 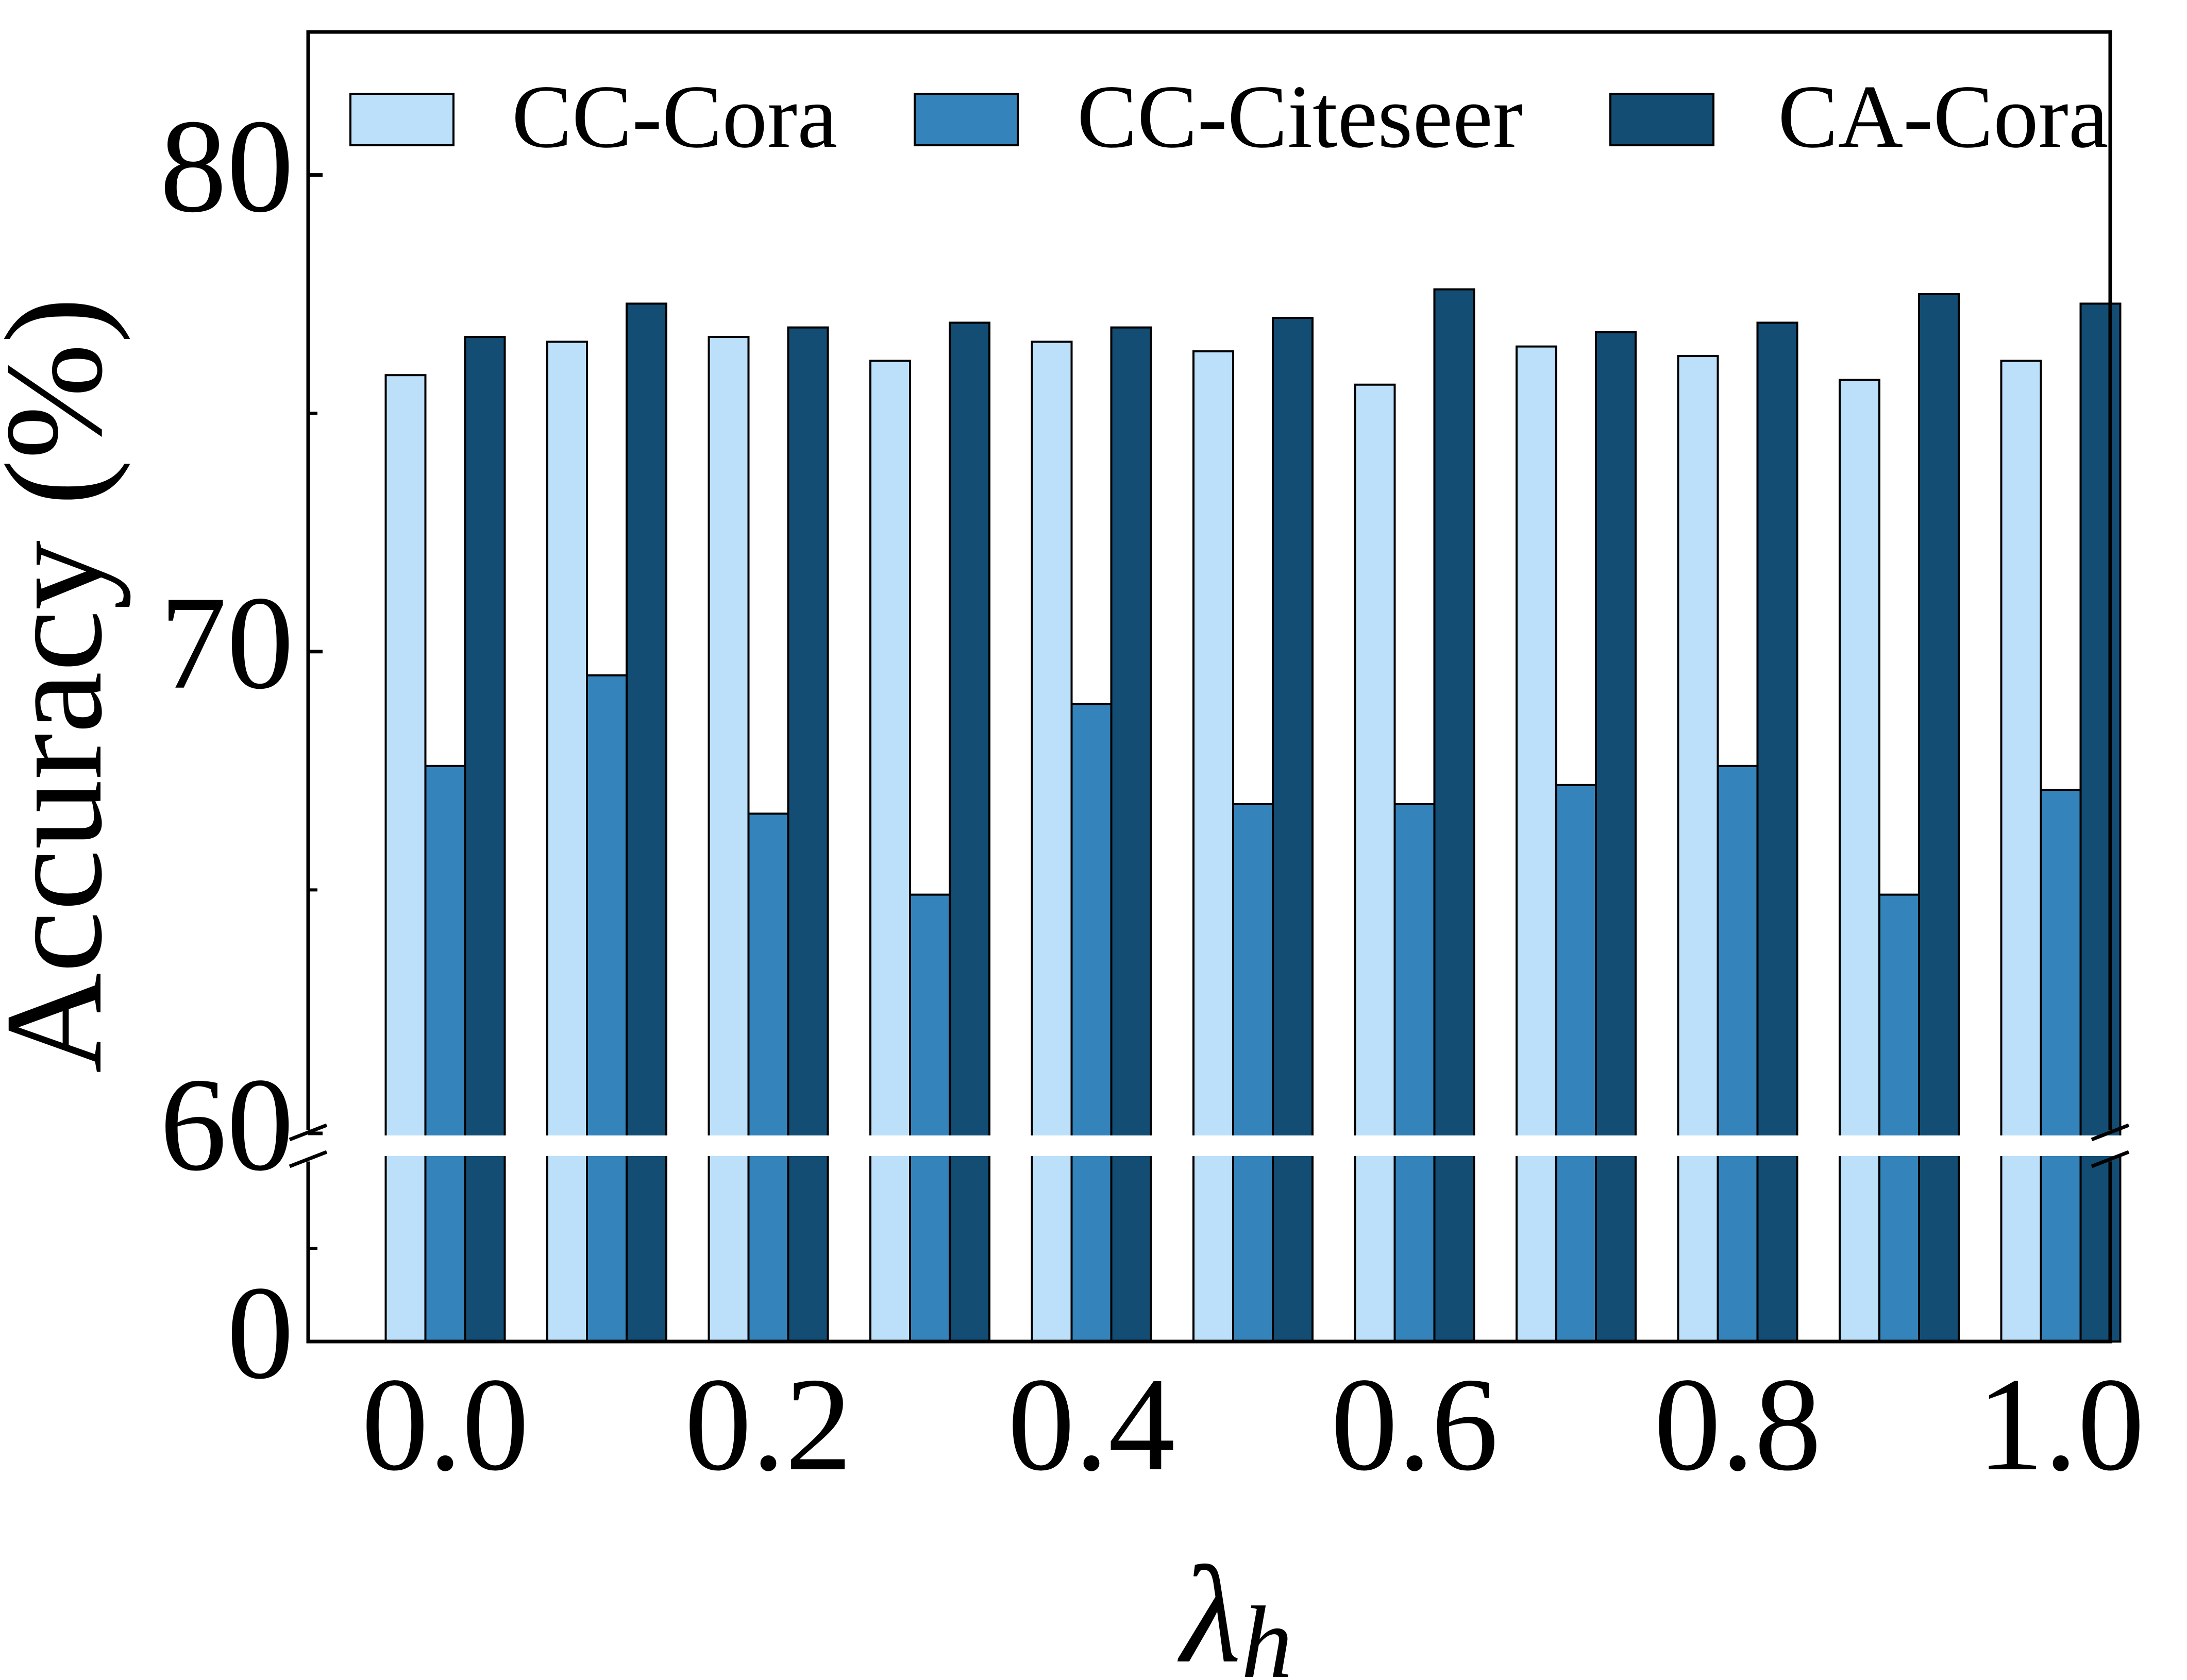 What do you see at coordinates (1091, 1424) in the screenshot?
I see `x-tick-label-0.4: 0.4` at bounding box center [1091, 1424].